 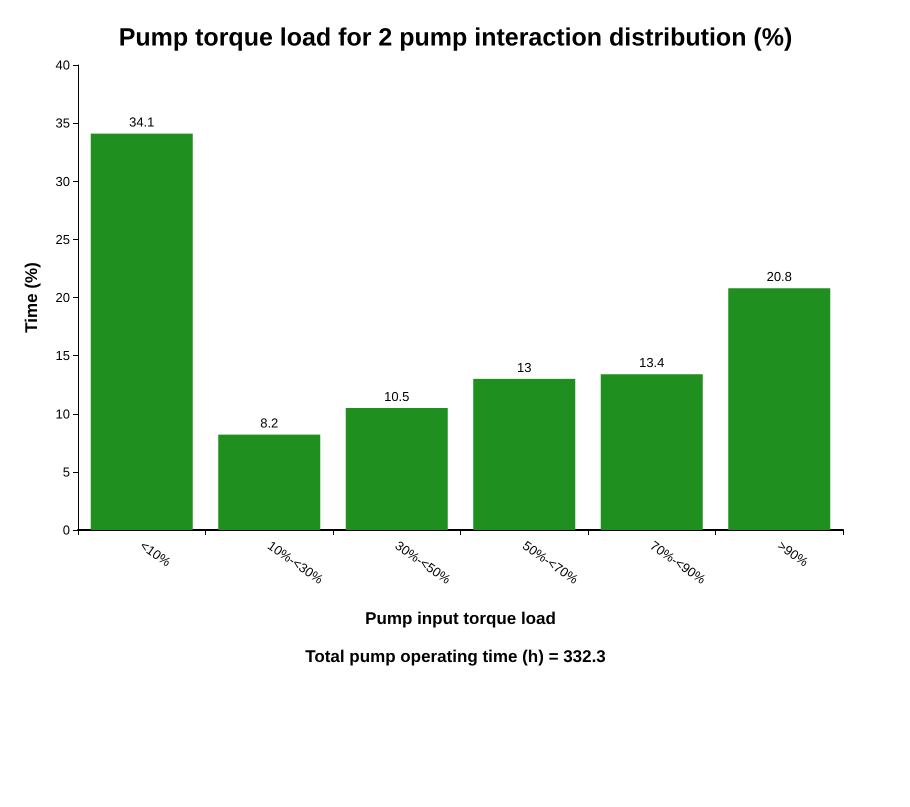 I want to click on data-label: 10.5, so click(x=397, y=396).